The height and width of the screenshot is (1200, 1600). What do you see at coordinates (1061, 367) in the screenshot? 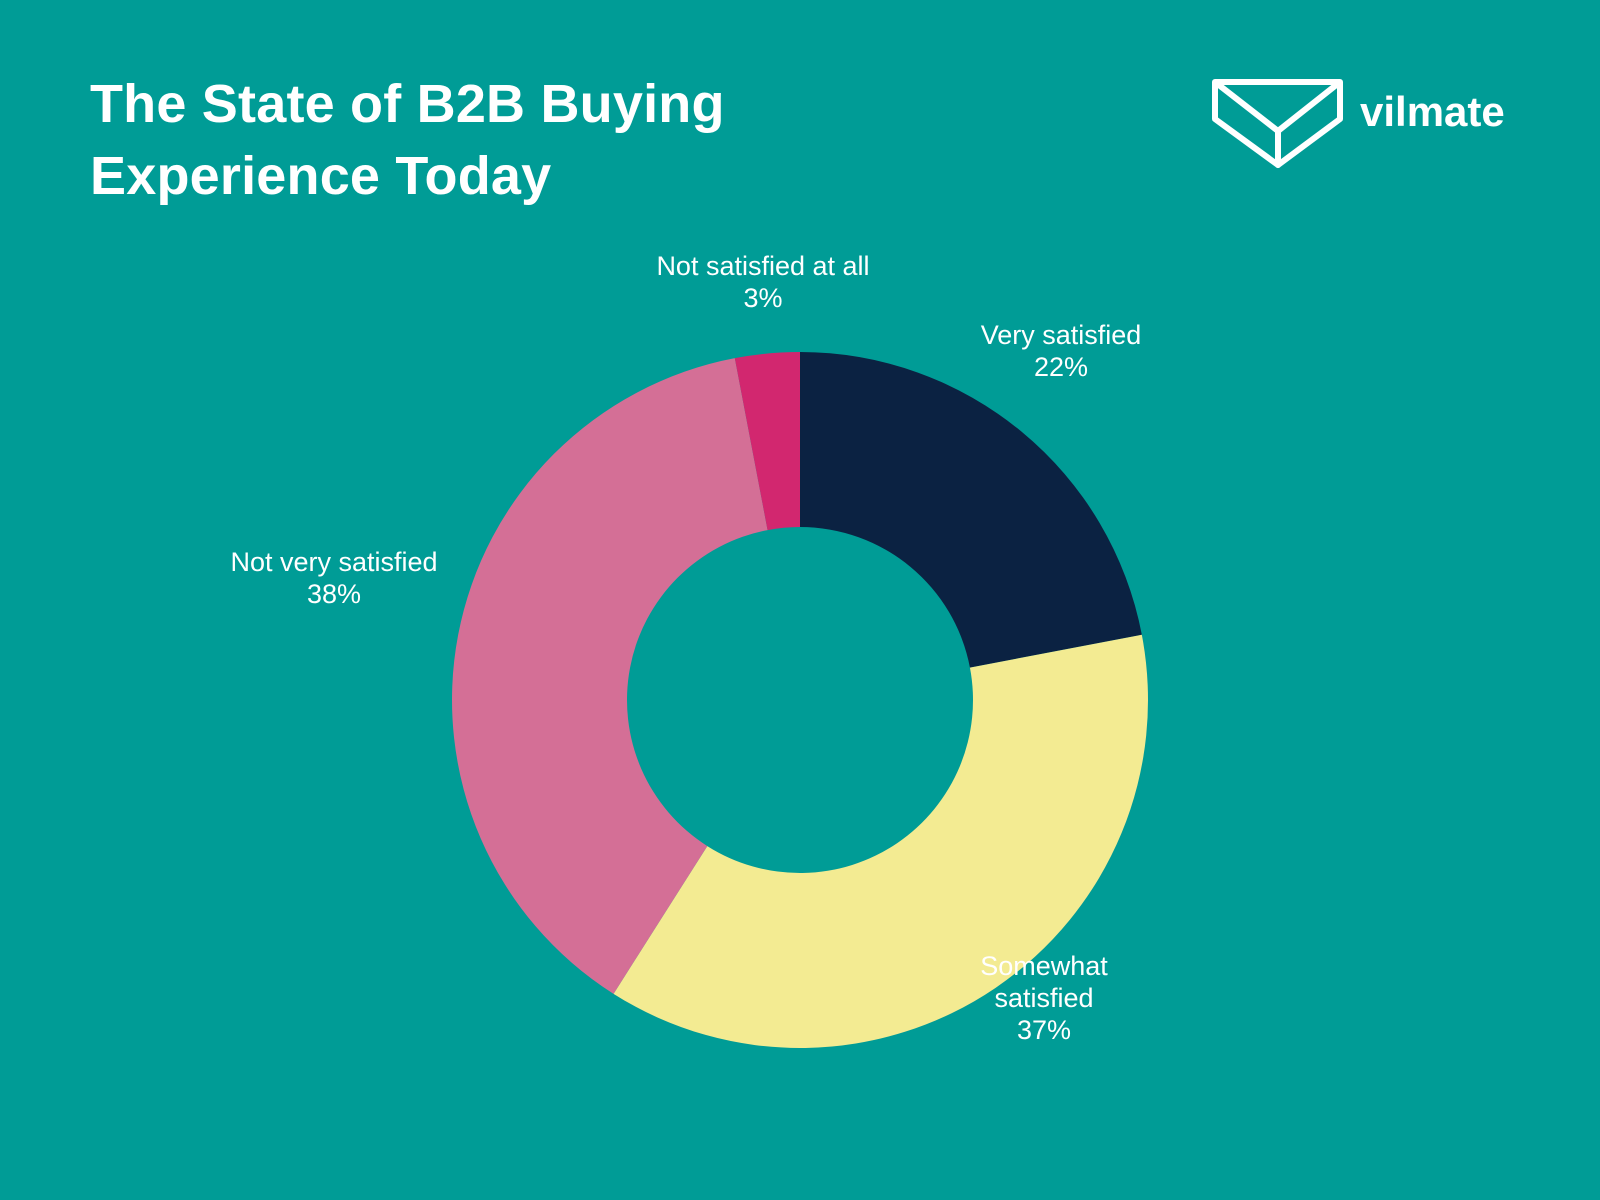
I see `slice-value-label: 22%` at bounding box center [1061, 367].